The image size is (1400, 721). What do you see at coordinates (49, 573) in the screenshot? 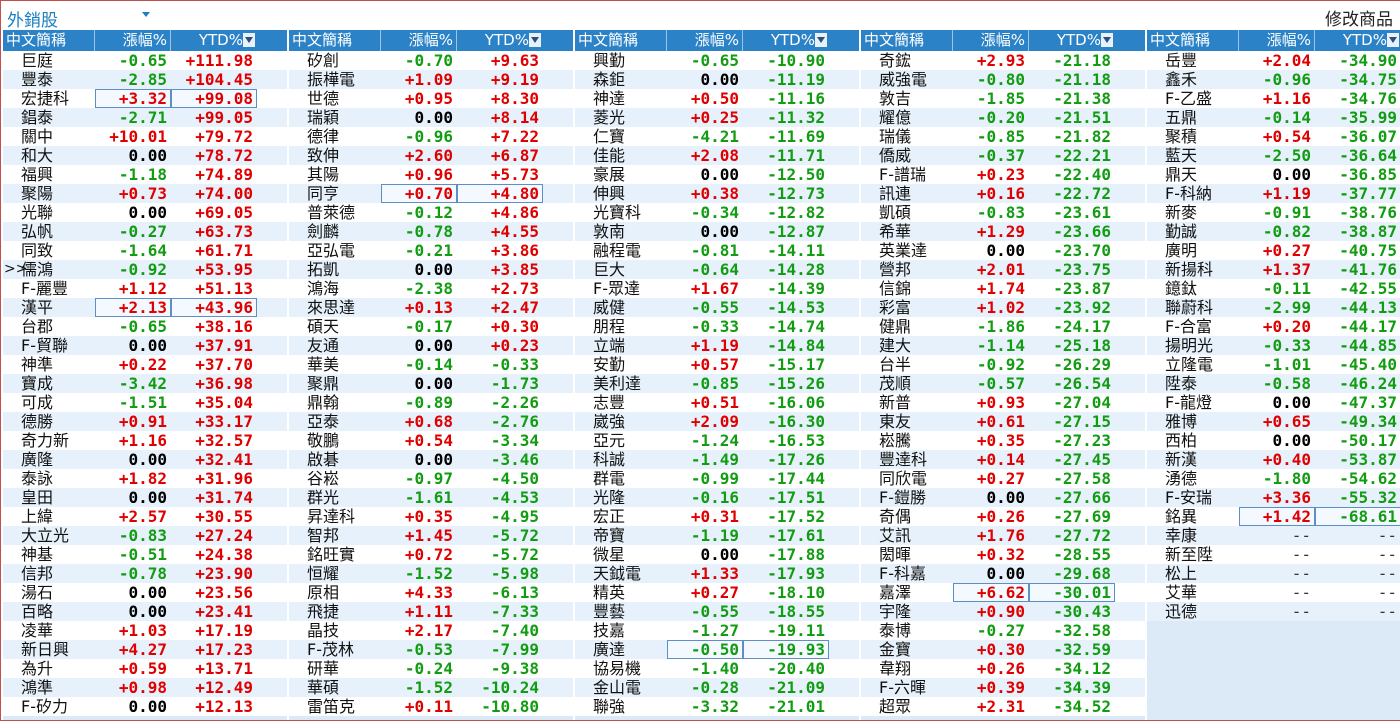
I see `stock-name: 信邦` at bounding box center [49, 573].